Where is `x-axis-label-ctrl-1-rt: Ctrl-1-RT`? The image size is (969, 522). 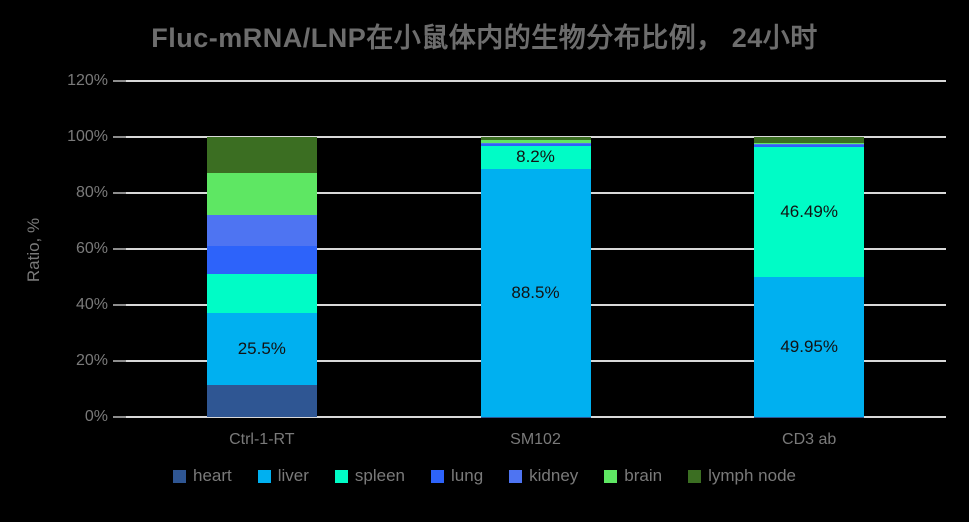
x-axis-label-ctrl-1-rt: Ctrl-1-RT is located at coordinates (262, 439).